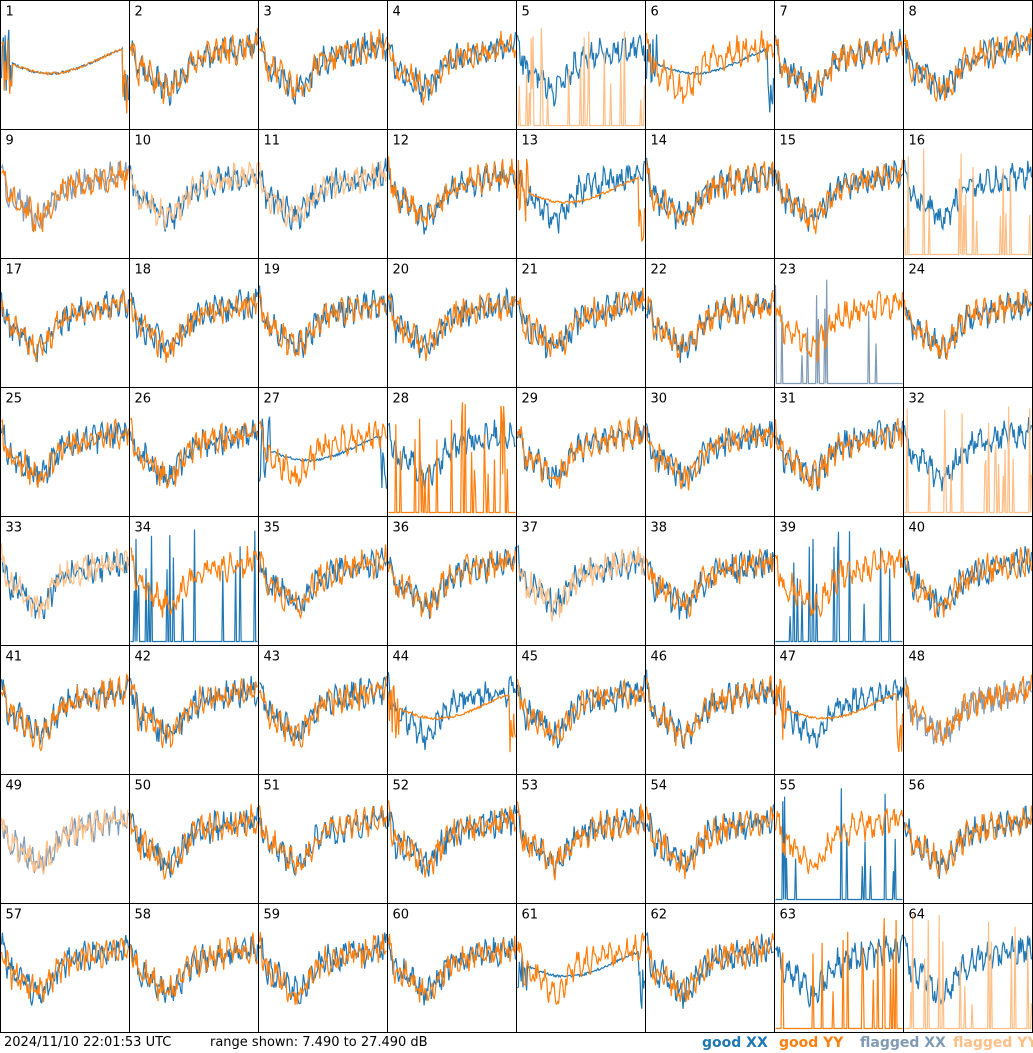  I want to click on panel-label: 5, so click(526, 12).